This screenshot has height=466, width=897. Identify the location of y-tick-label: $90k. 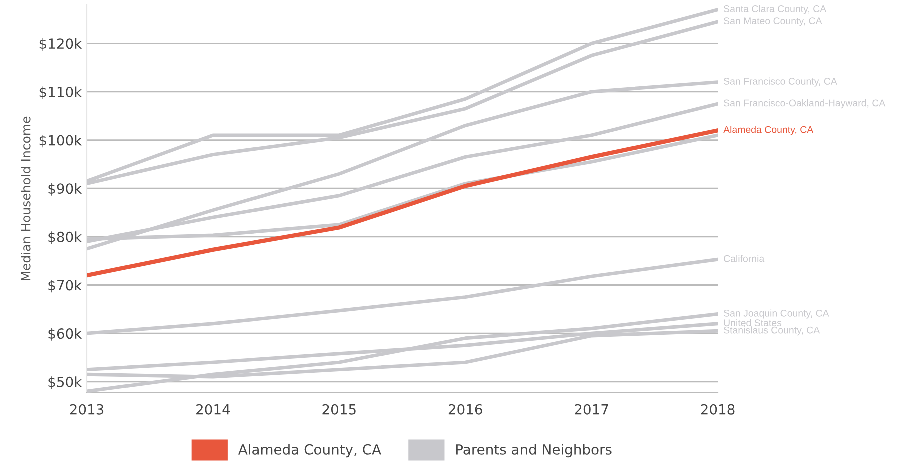
(65, 189).